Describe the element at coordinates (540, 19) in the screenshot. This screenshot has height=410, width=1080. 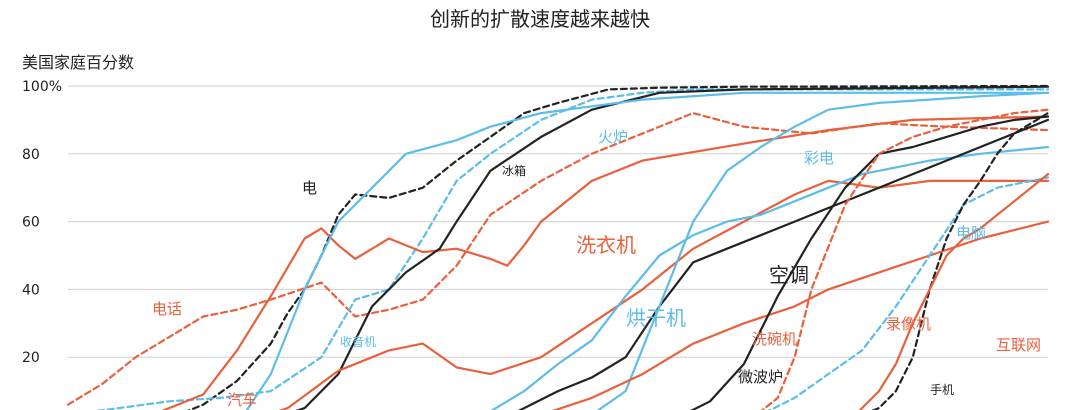
I see `chart-title: 创新的扩散速度越来越快` at that location.